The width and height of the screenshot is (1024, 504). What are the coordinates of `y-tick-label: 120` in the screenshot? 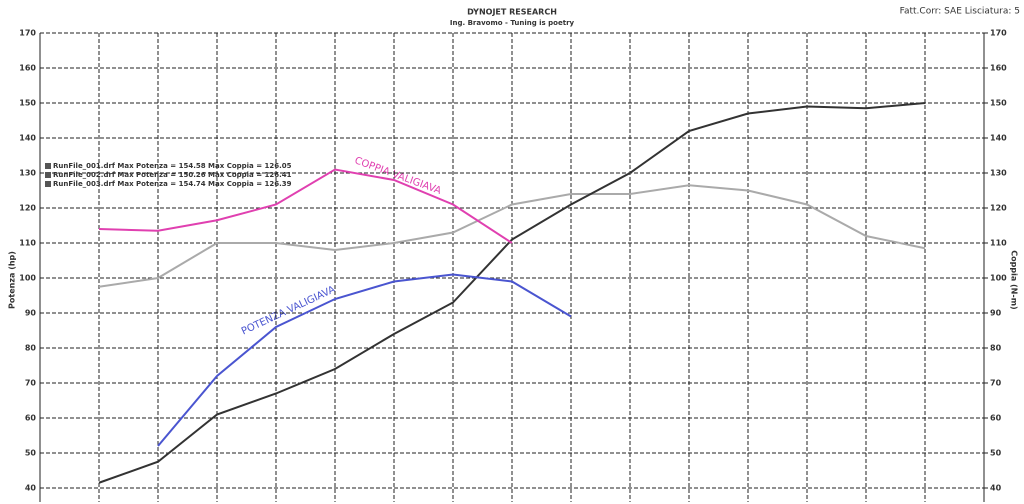 It's located at (27, 208).